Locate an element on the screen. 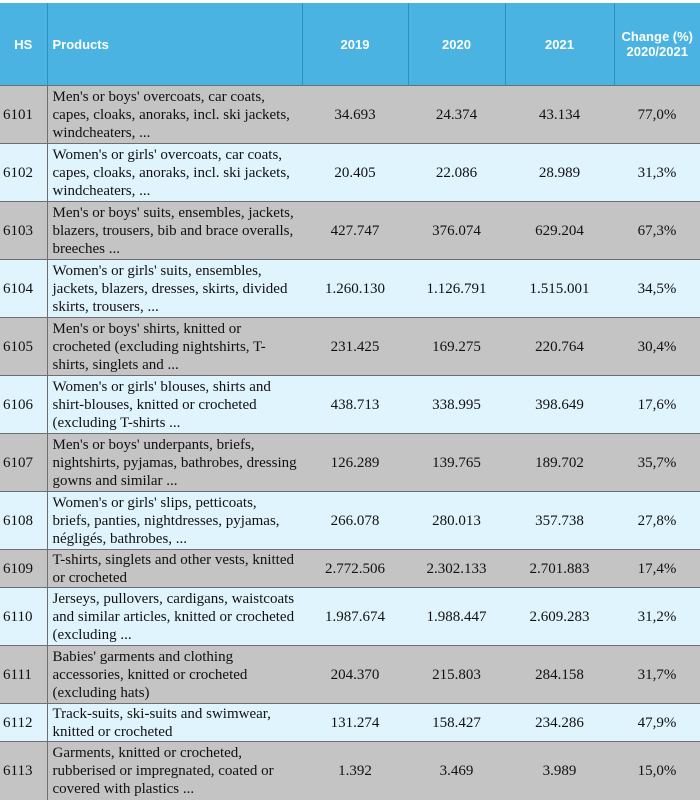 The height and width of the screenshot is (812, 700). change-cell: 34,5% is located at coordinates (657, 288).